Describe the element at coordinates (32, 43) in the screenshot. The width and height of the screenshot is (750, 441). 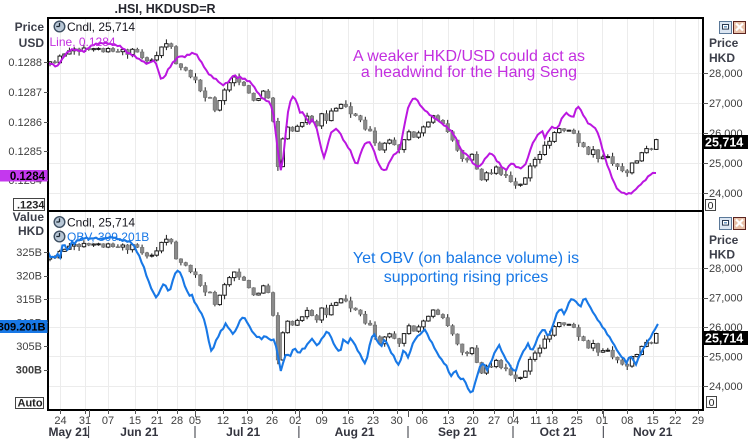
I see `svg-text: USD` at that location.